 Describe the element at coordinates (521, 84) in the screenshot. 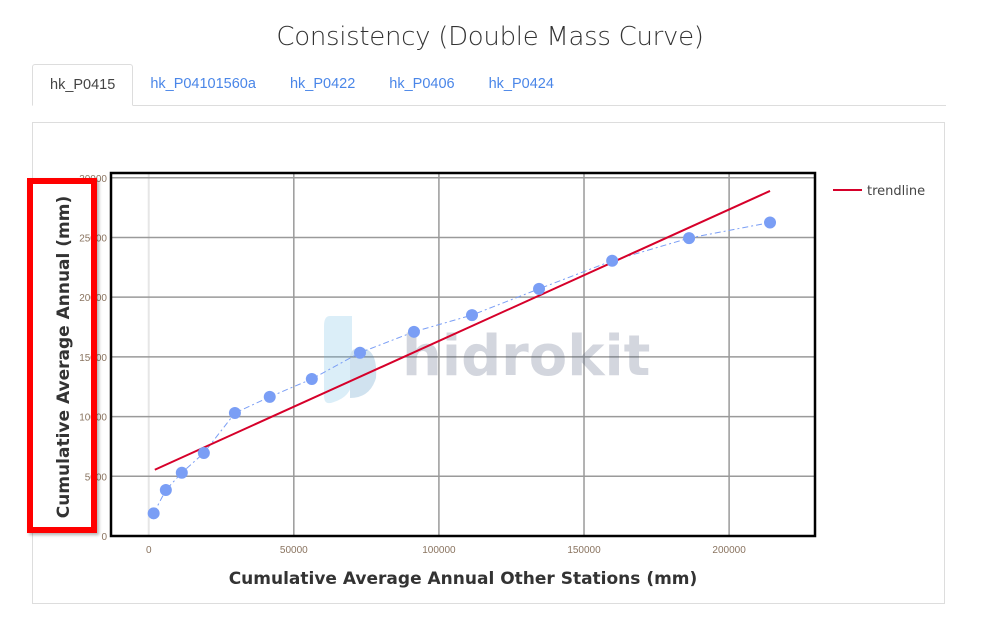

I see `tab-hk-p0424: hk_P0424` at that location.